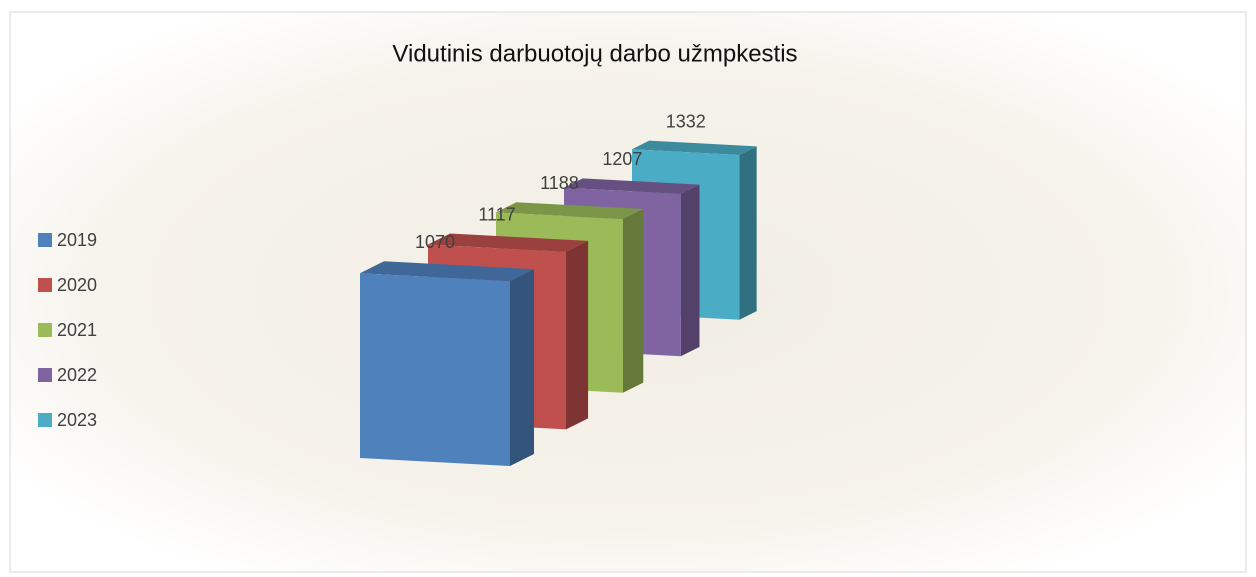 The height and width of the screenshot is (577, 1256). I want to click on legend-label: 2021, so click(77, 330).